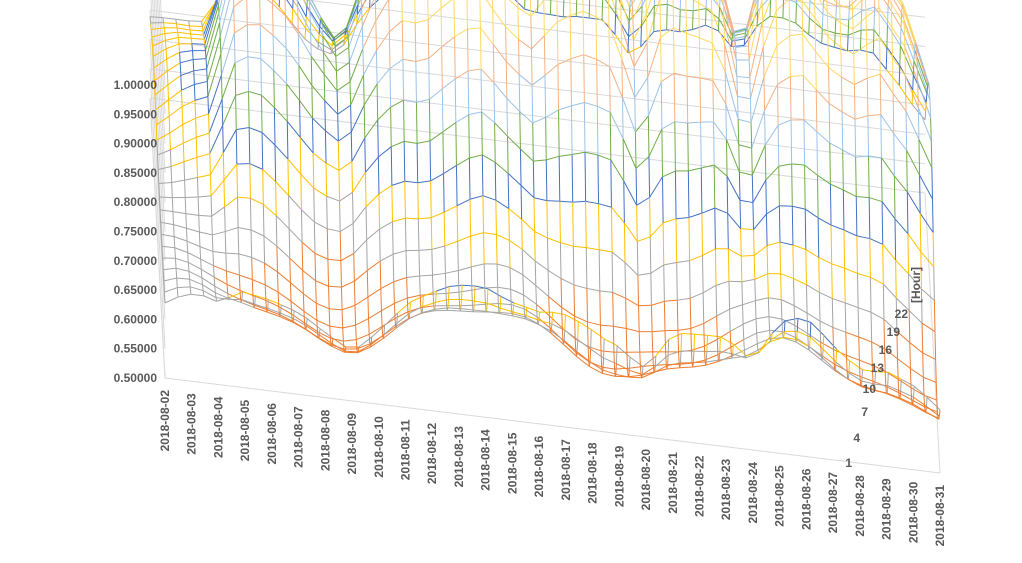 The height and width of the screenshot is (563, 1022). Describe the element at coordinates (406, 449) in the screenshot. I see `x-tick-label: 2018-08-11` at that location.